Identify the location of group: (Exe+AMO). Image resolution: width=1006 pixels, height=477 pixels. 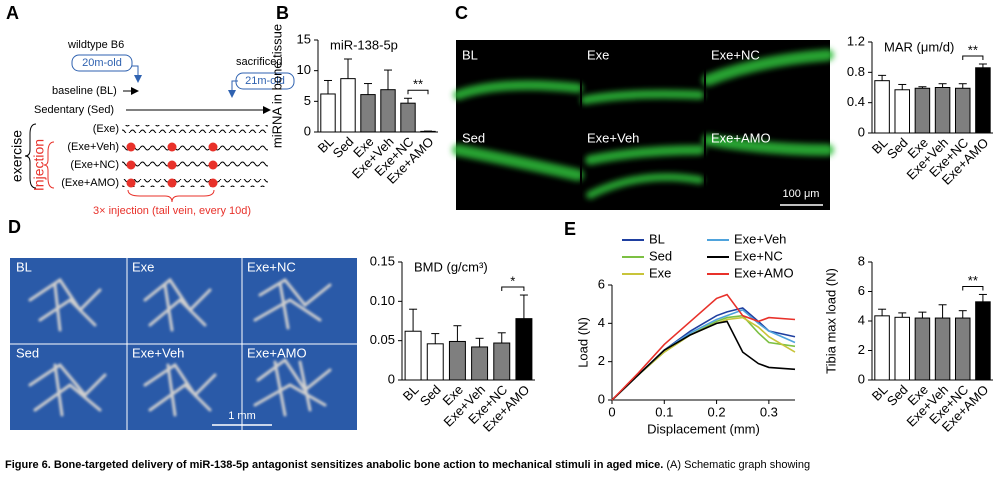
(90, 183).